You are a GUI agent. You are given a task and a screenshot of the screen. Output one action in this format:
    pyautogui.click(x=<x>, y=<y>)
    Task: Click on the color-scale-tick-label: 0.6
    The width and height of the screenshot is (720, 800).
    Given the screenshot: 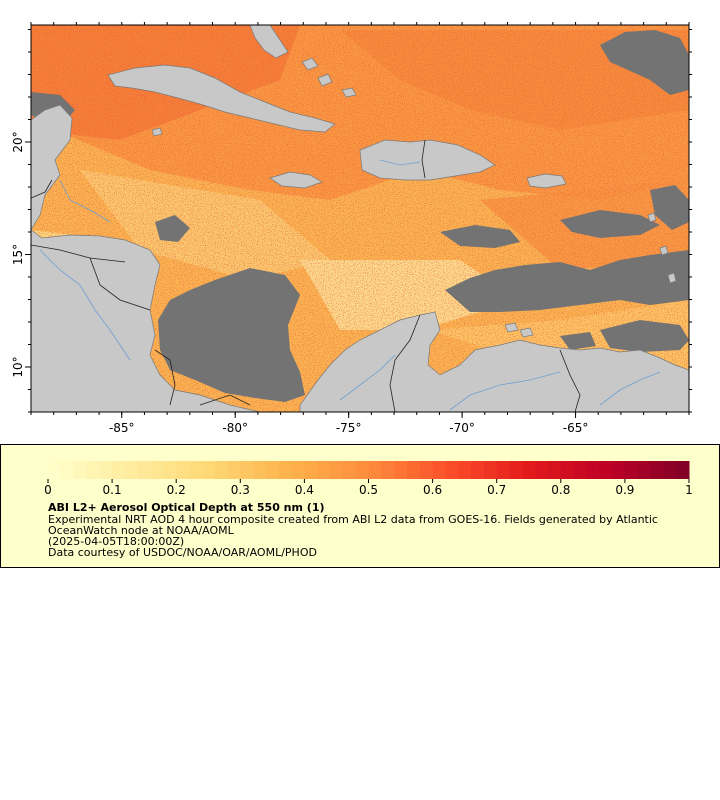 What is the action you would take?
    pyautogui.click(x=432, y=490)
    